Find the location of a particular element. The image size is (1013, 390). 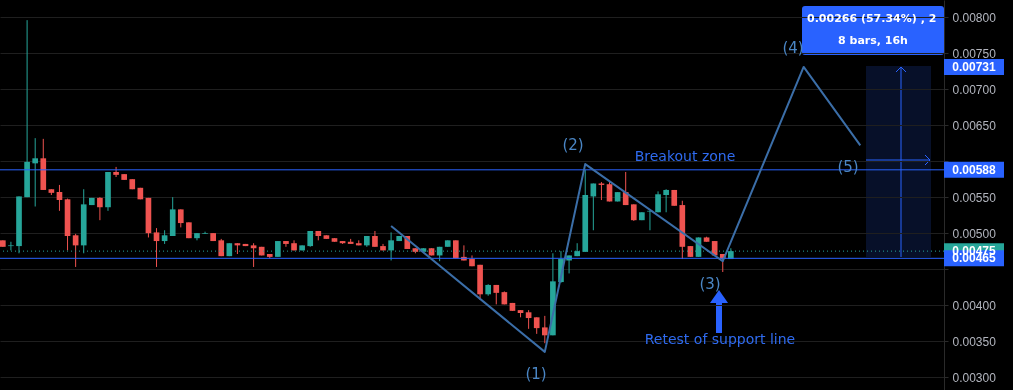

annotation: 8 bars, 16h is located at coordinates (873, 40).